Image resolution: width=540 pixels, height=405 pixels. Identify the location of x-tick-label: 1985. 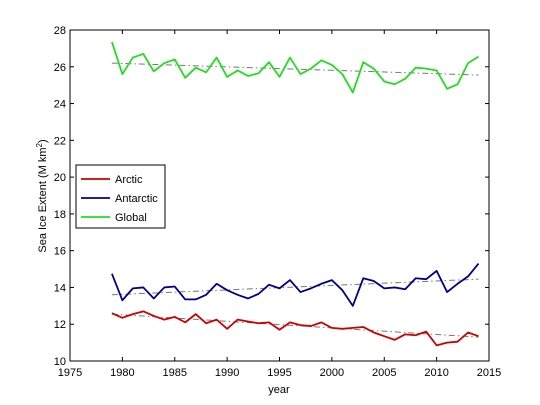
(175, 373).